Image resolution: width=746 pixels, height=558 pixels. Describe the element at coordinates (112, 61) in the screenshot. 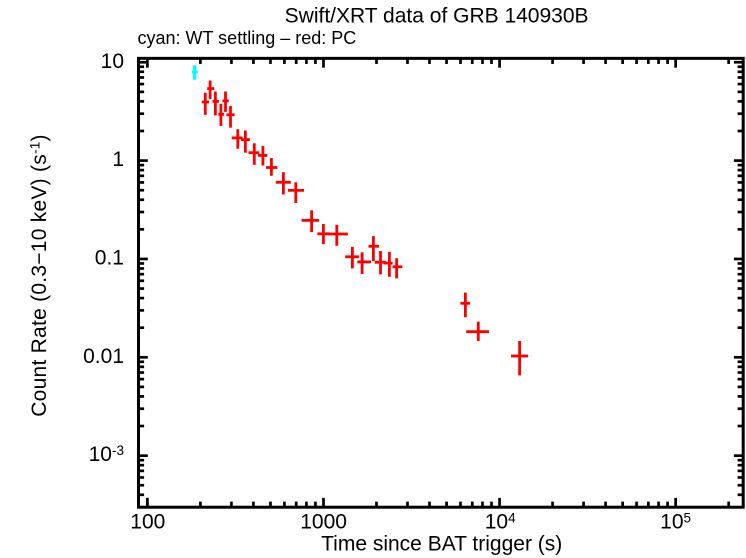

I see `svg-text: 10` at that location.